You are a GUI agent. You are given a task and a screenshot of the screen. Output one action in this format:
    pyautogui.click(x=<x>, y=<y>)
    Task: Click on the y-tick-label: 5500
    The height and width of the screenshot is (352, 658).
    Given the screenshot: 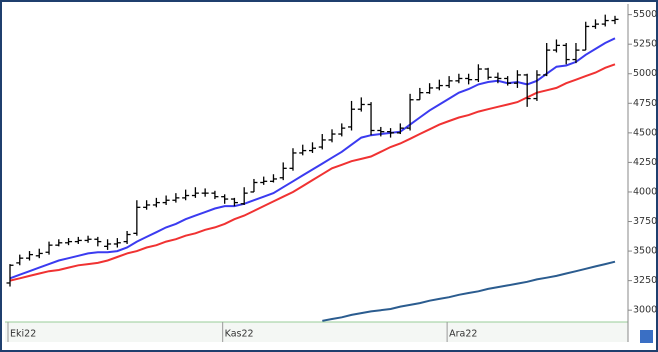 What is the action you would take?
    pyautogui.click(x=645, y=14)
    